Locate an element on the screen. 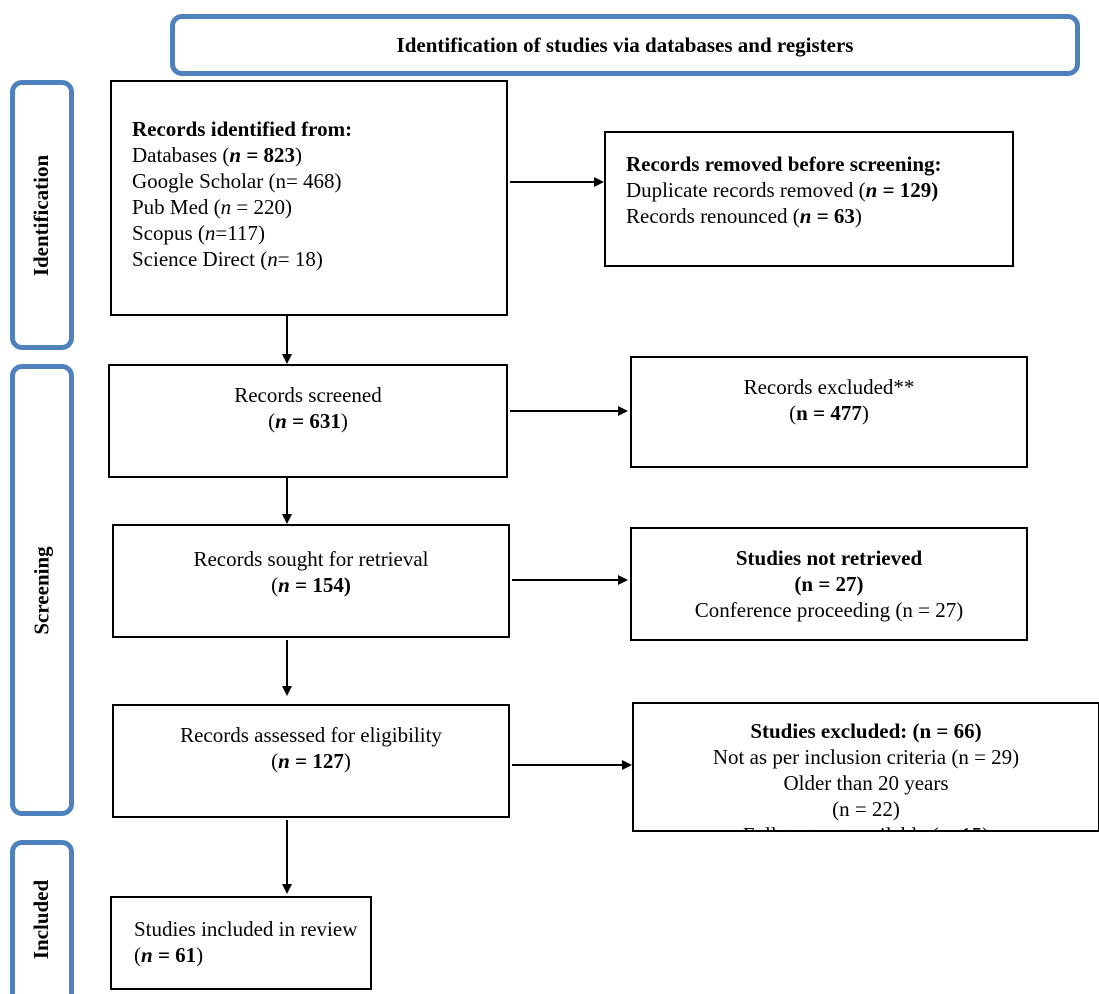 The image size is (1099, 994). records-excluded-count: (n = 477) is located at coordinates (829, 413).